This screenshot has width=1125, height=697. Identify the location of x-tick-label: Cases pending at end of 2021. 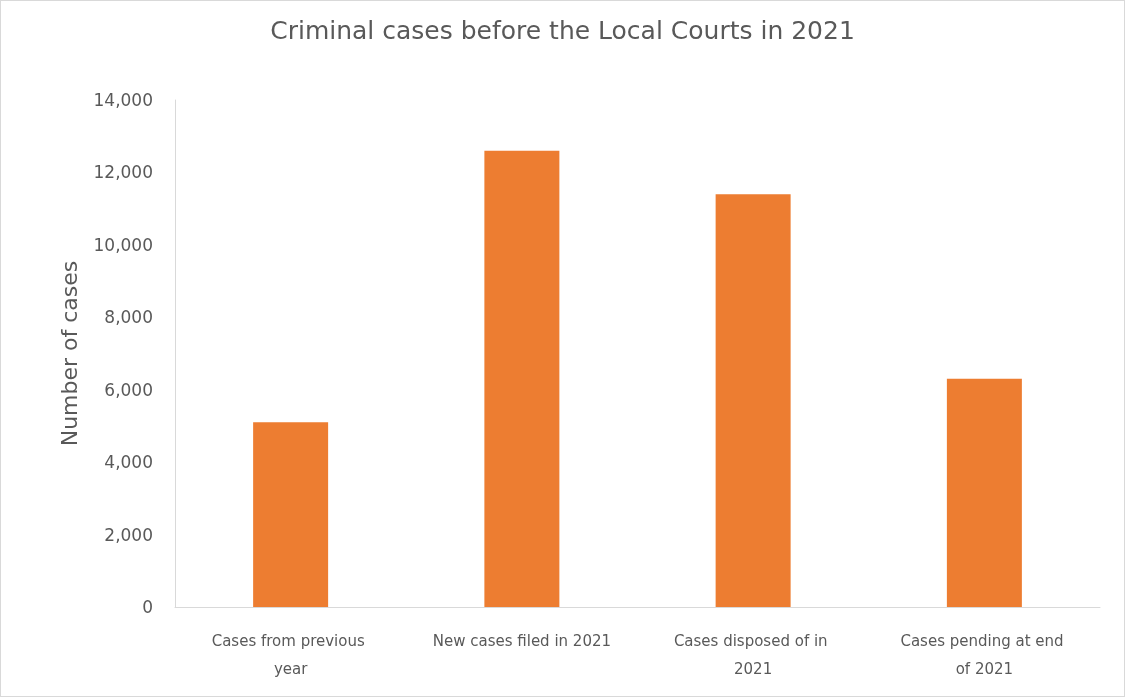
(984, 655).